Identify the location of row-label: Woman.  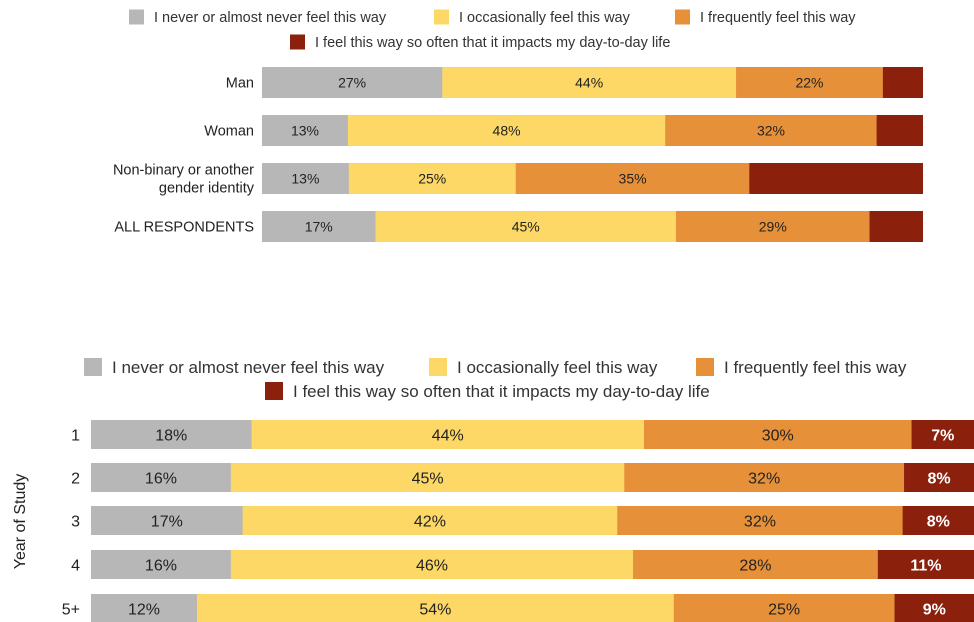
(229, 132).